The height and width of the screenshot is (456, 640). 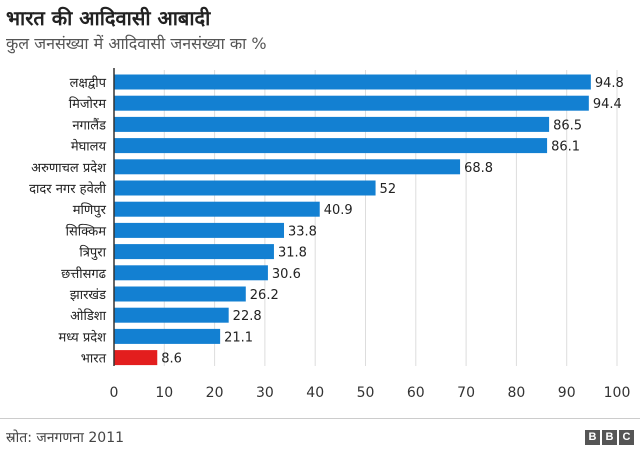 I want to click on category-label: सिक्किम, so click(x=86, y=231).